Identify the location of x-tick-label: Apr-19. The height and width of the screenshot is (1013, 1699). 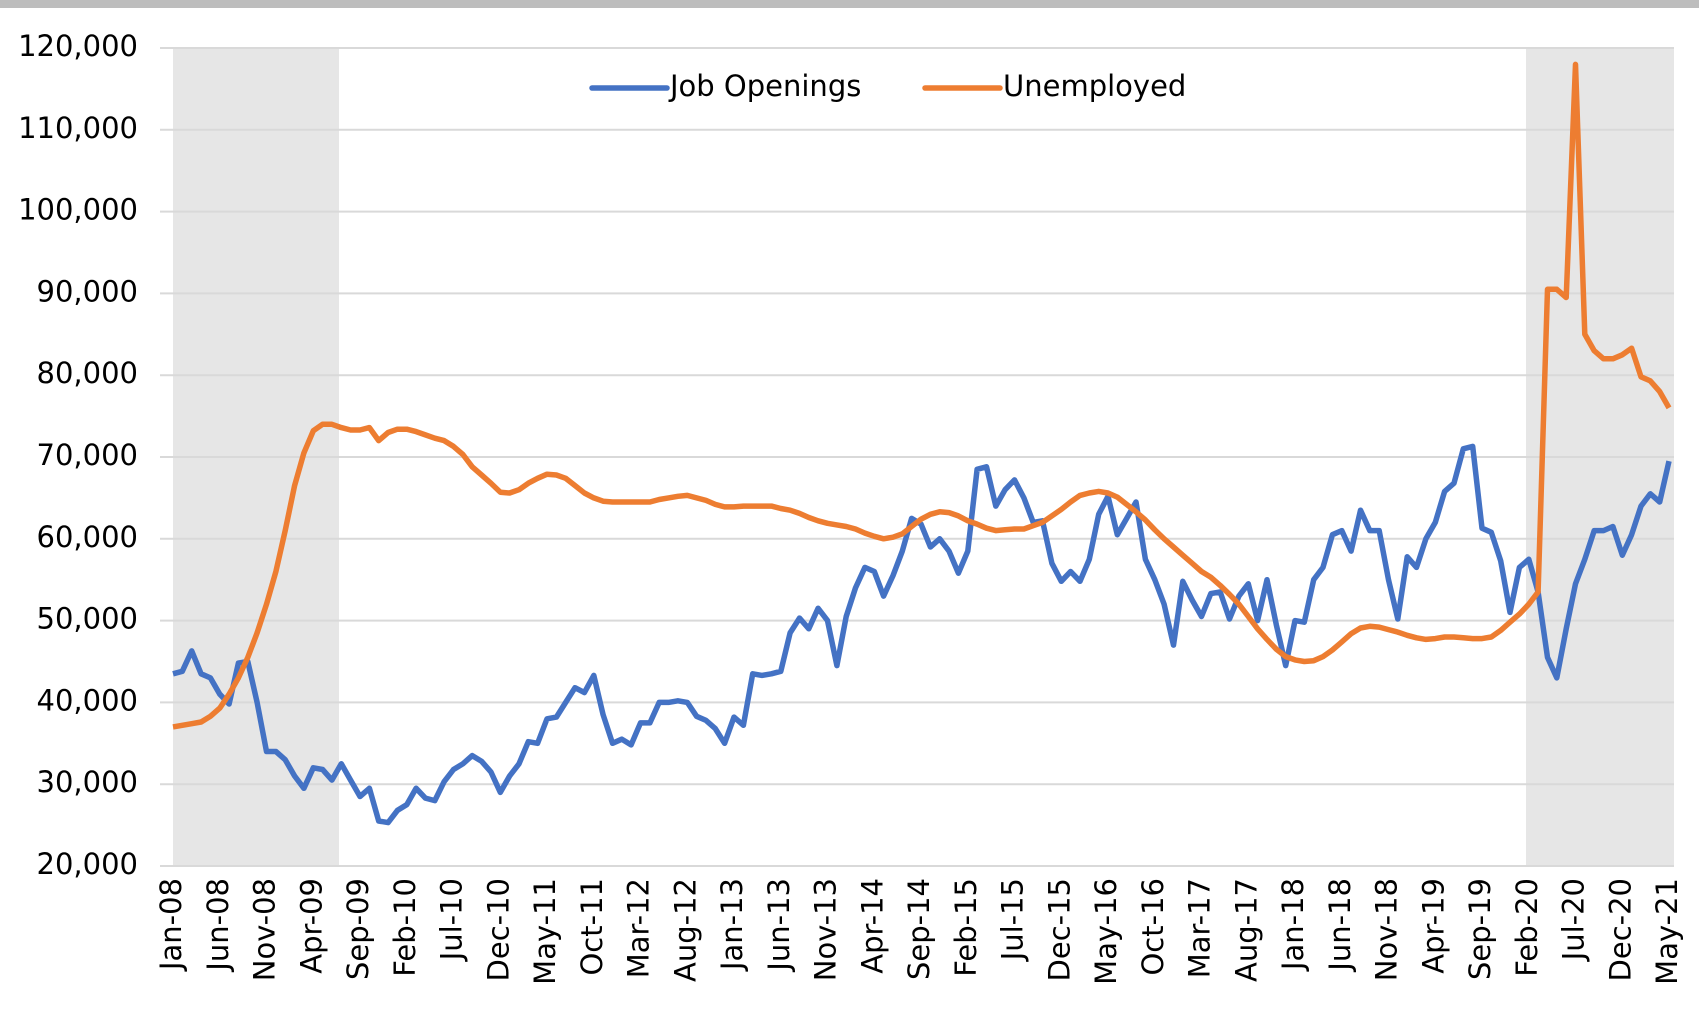
(1433, 926).